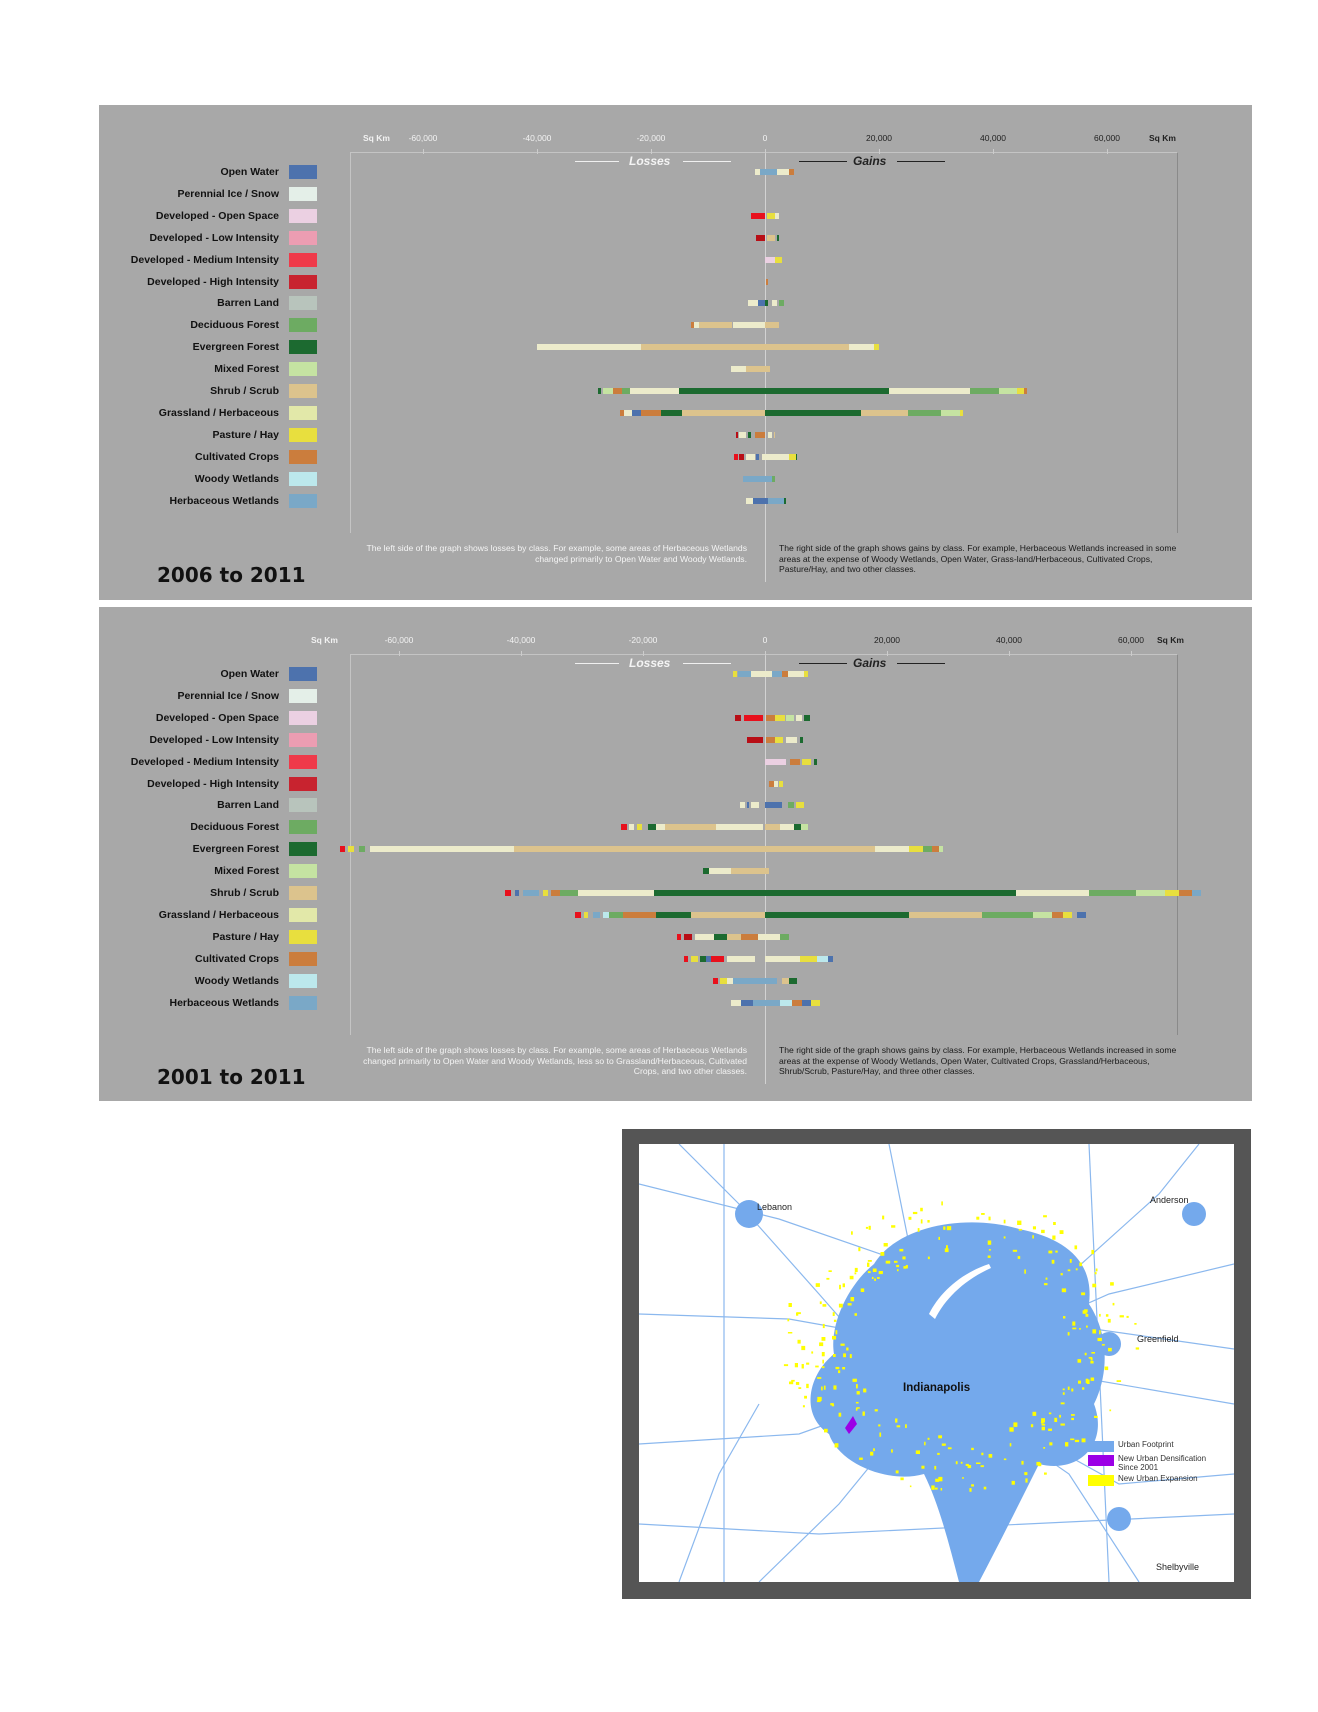 This screenshot has height=1712, width=1318. Describe the element at coordinates (224, 1002) in the screenshot. I see `legend-label: Herbaceous Wetlands` at that location.